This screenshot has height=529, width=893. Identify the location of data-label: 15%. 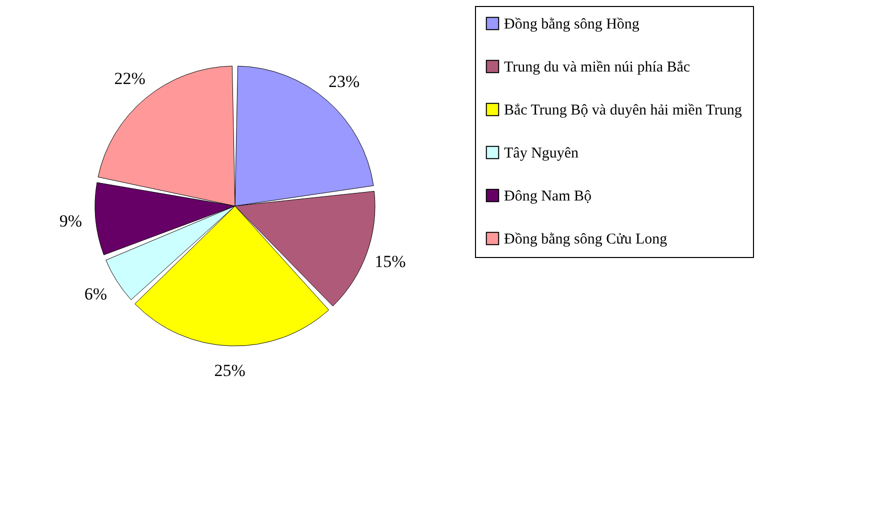
(390, 261).